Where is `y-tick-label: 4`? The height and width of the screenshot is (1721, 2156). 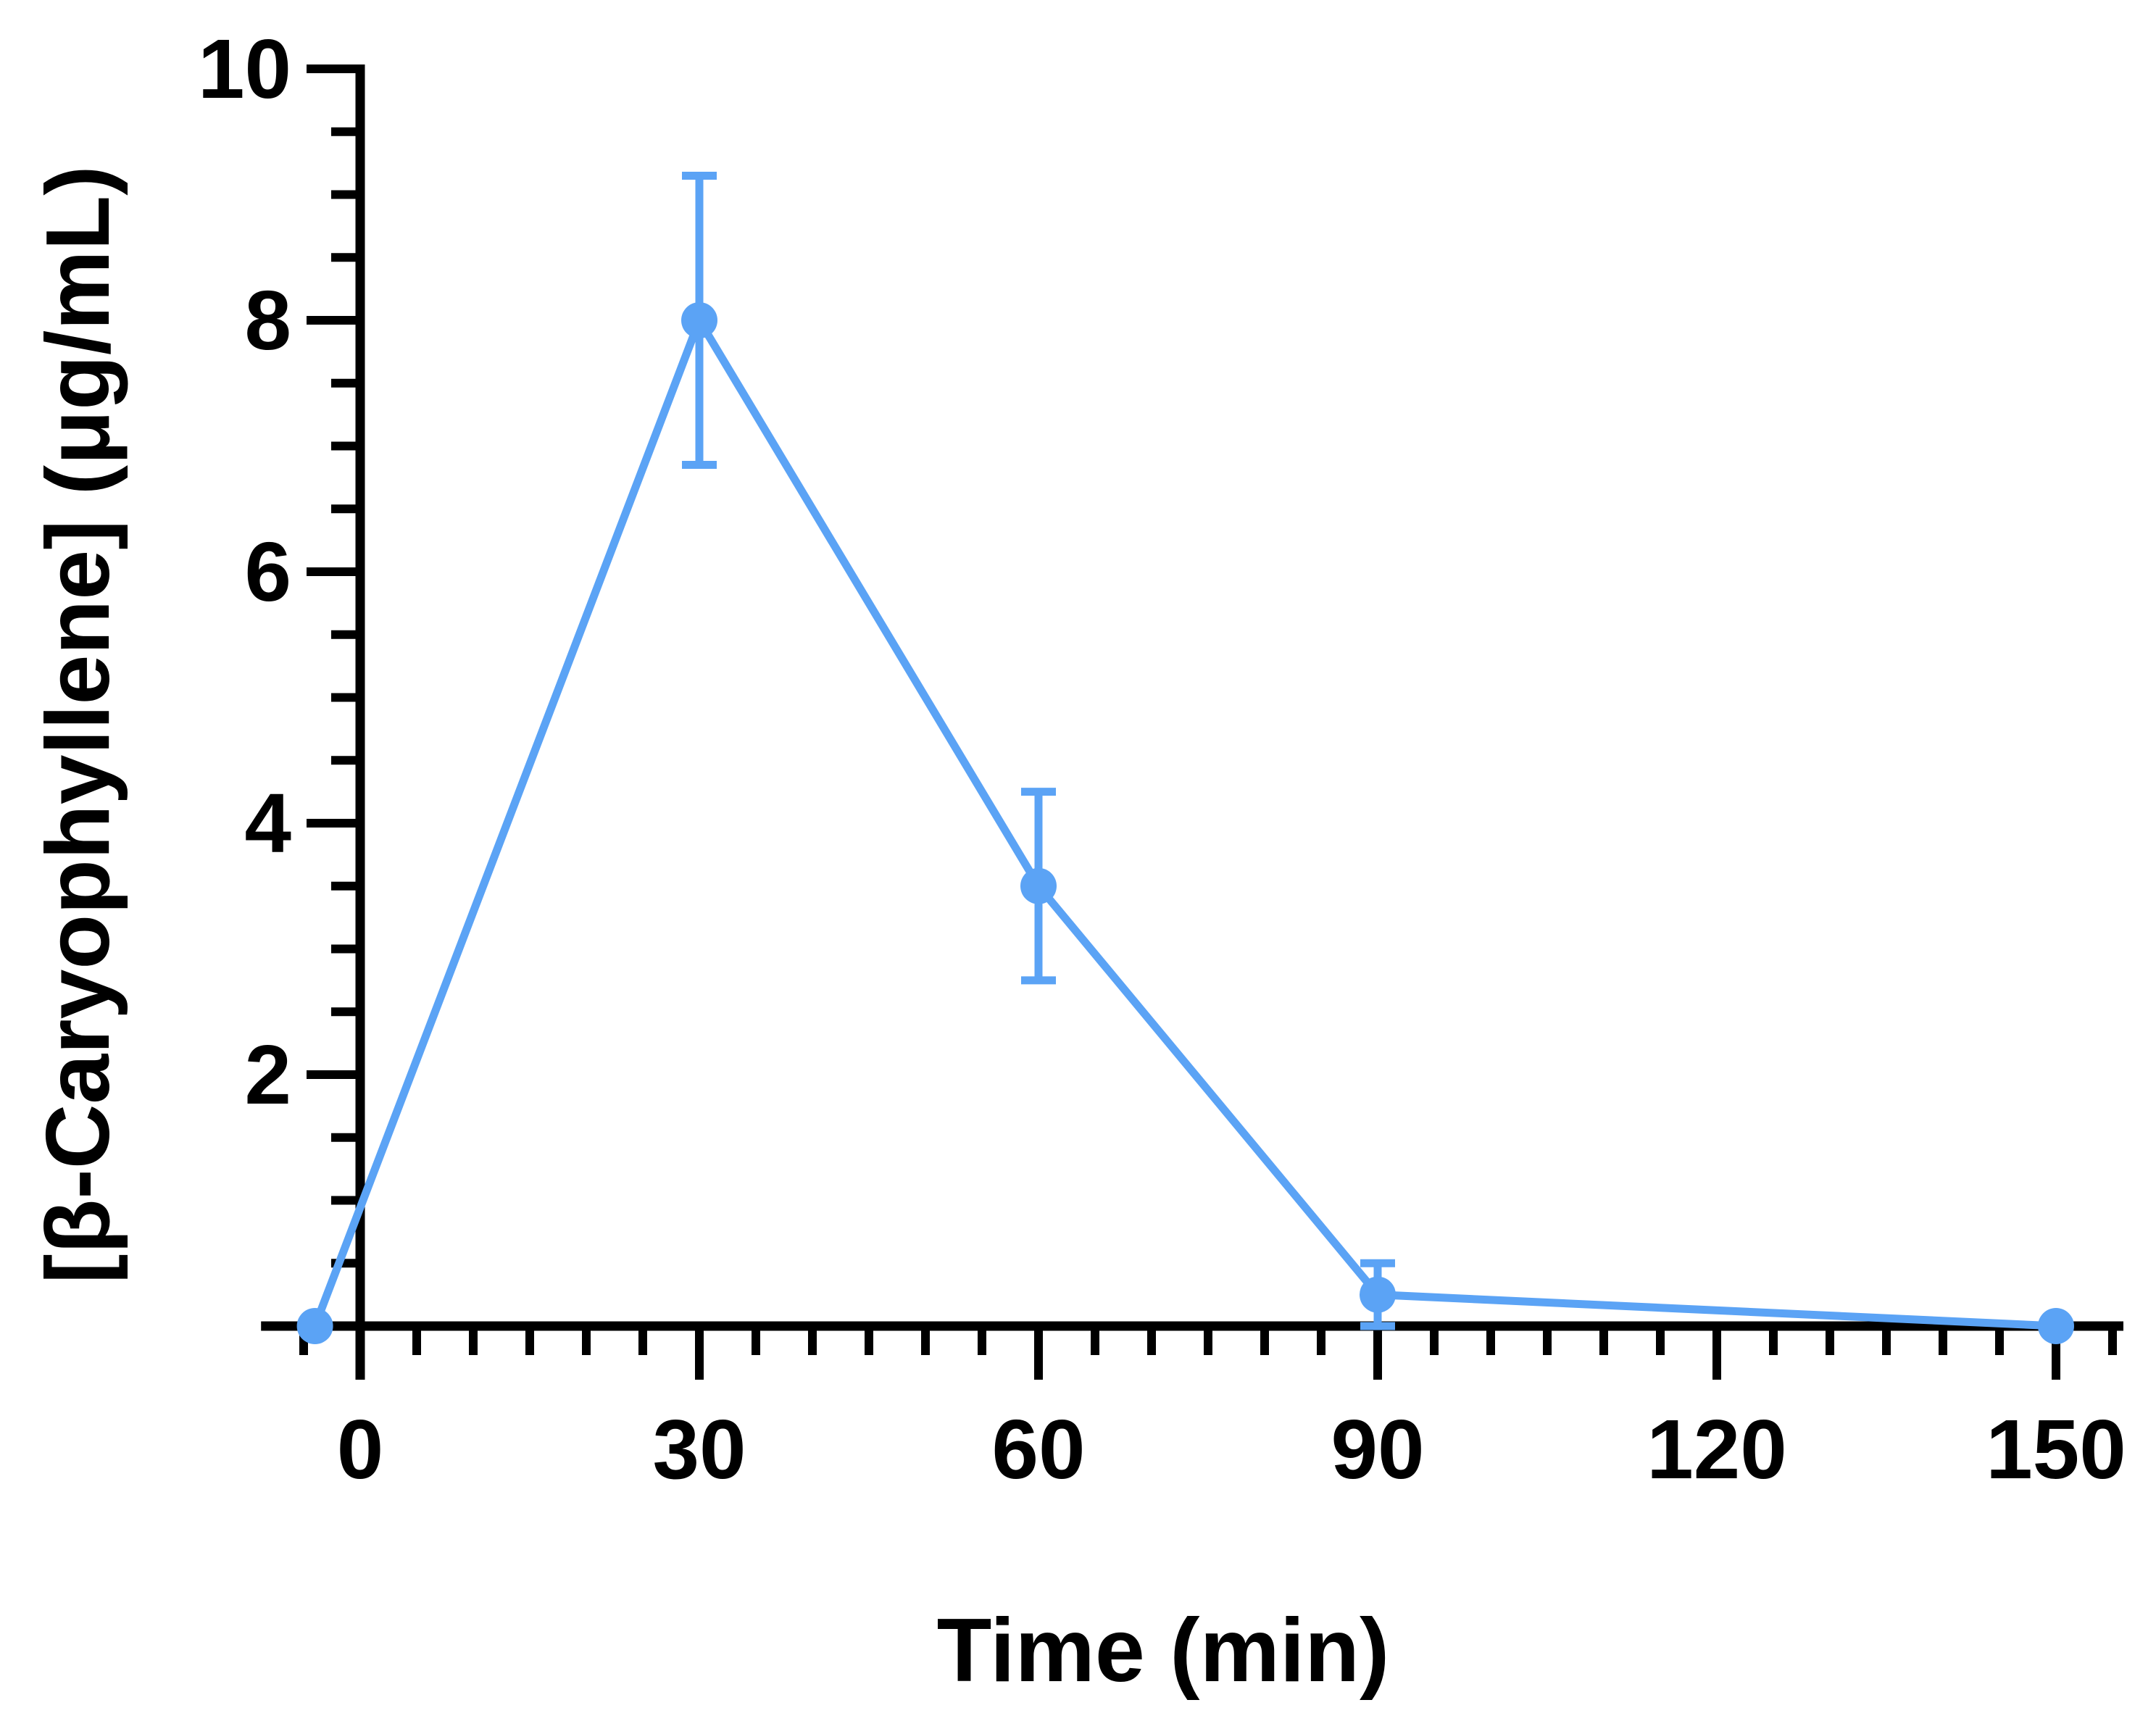 y-tick-label: 4 is located at coordinates (268, 823).